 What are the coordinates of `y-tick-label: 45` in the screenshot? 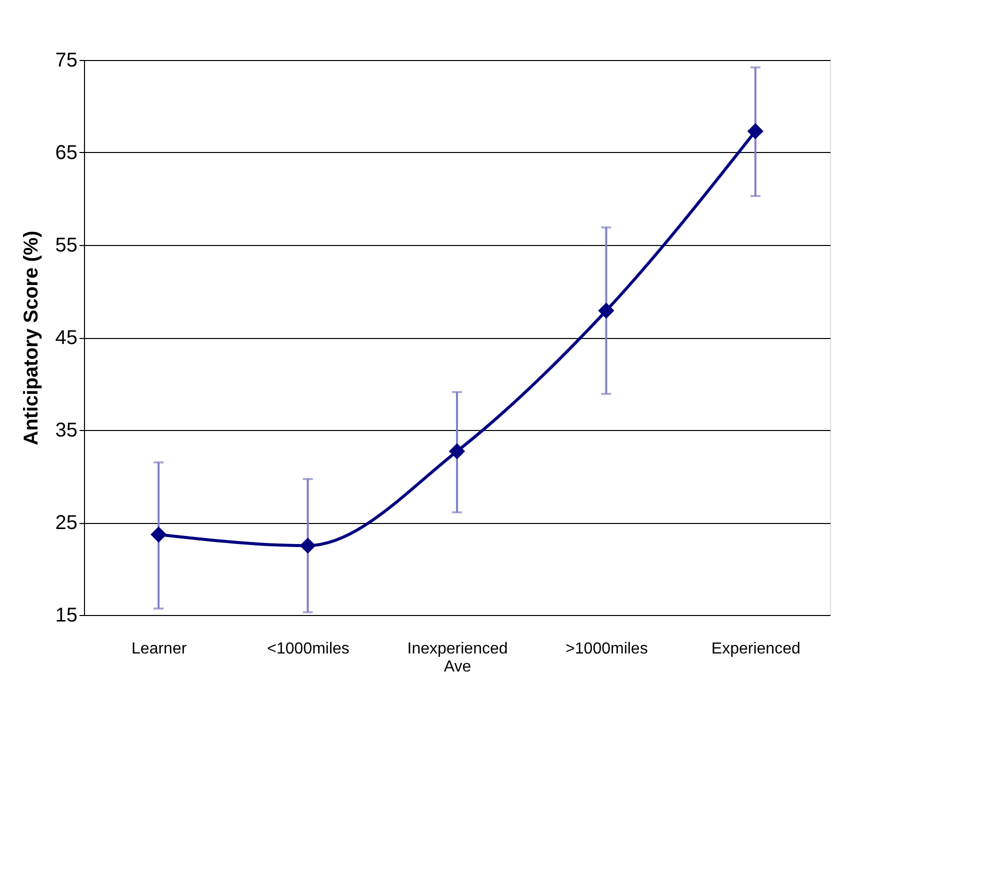 It's located at (66, 338).